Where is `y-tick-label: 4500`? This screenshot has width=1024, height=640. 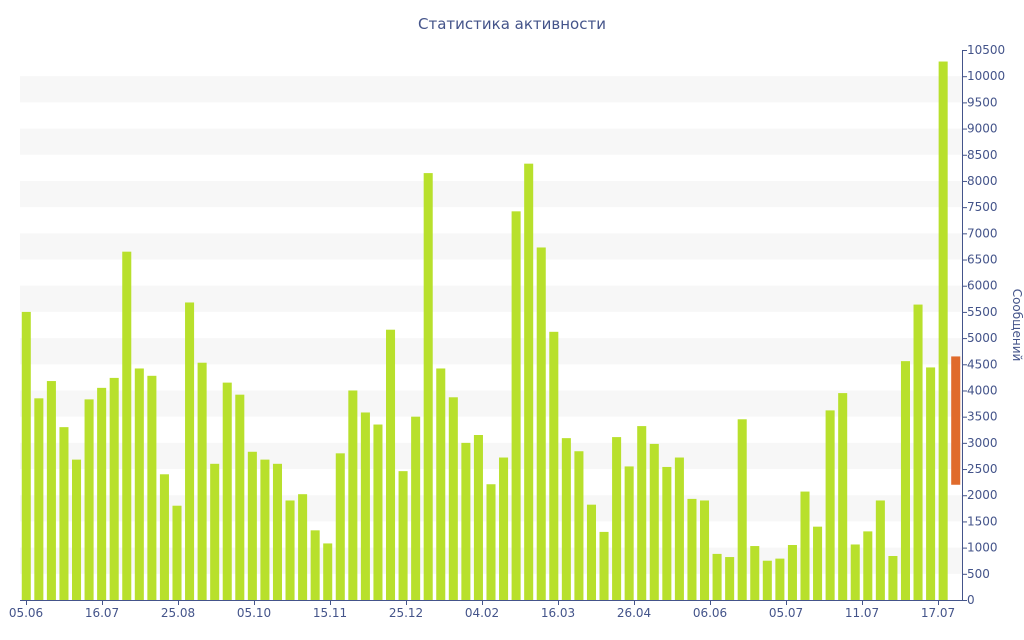 y-tick-label: 4500 is located at coordinates (982, 364).